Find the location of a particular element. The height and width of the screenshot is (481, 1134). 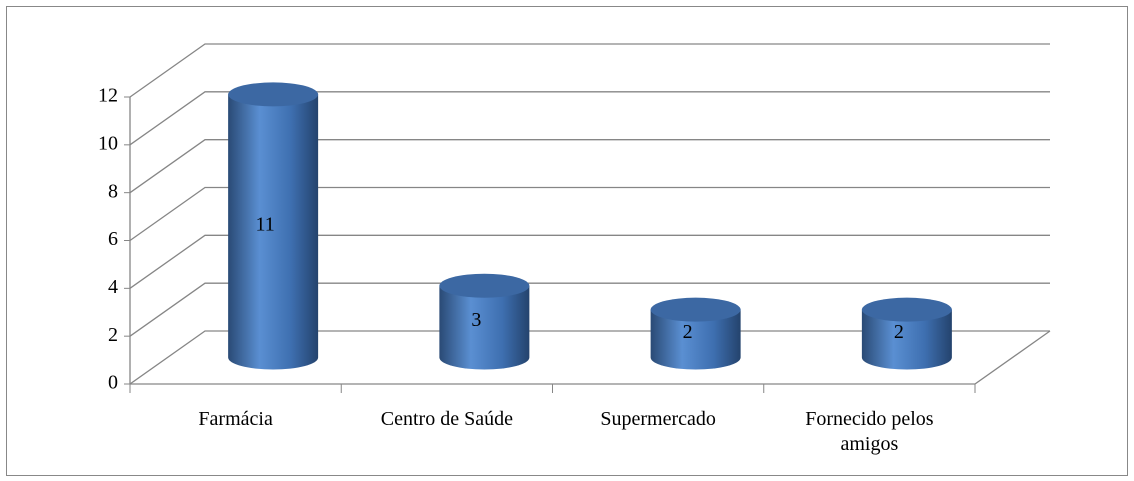

value-label: 11 is located at coordinates (264, 225).